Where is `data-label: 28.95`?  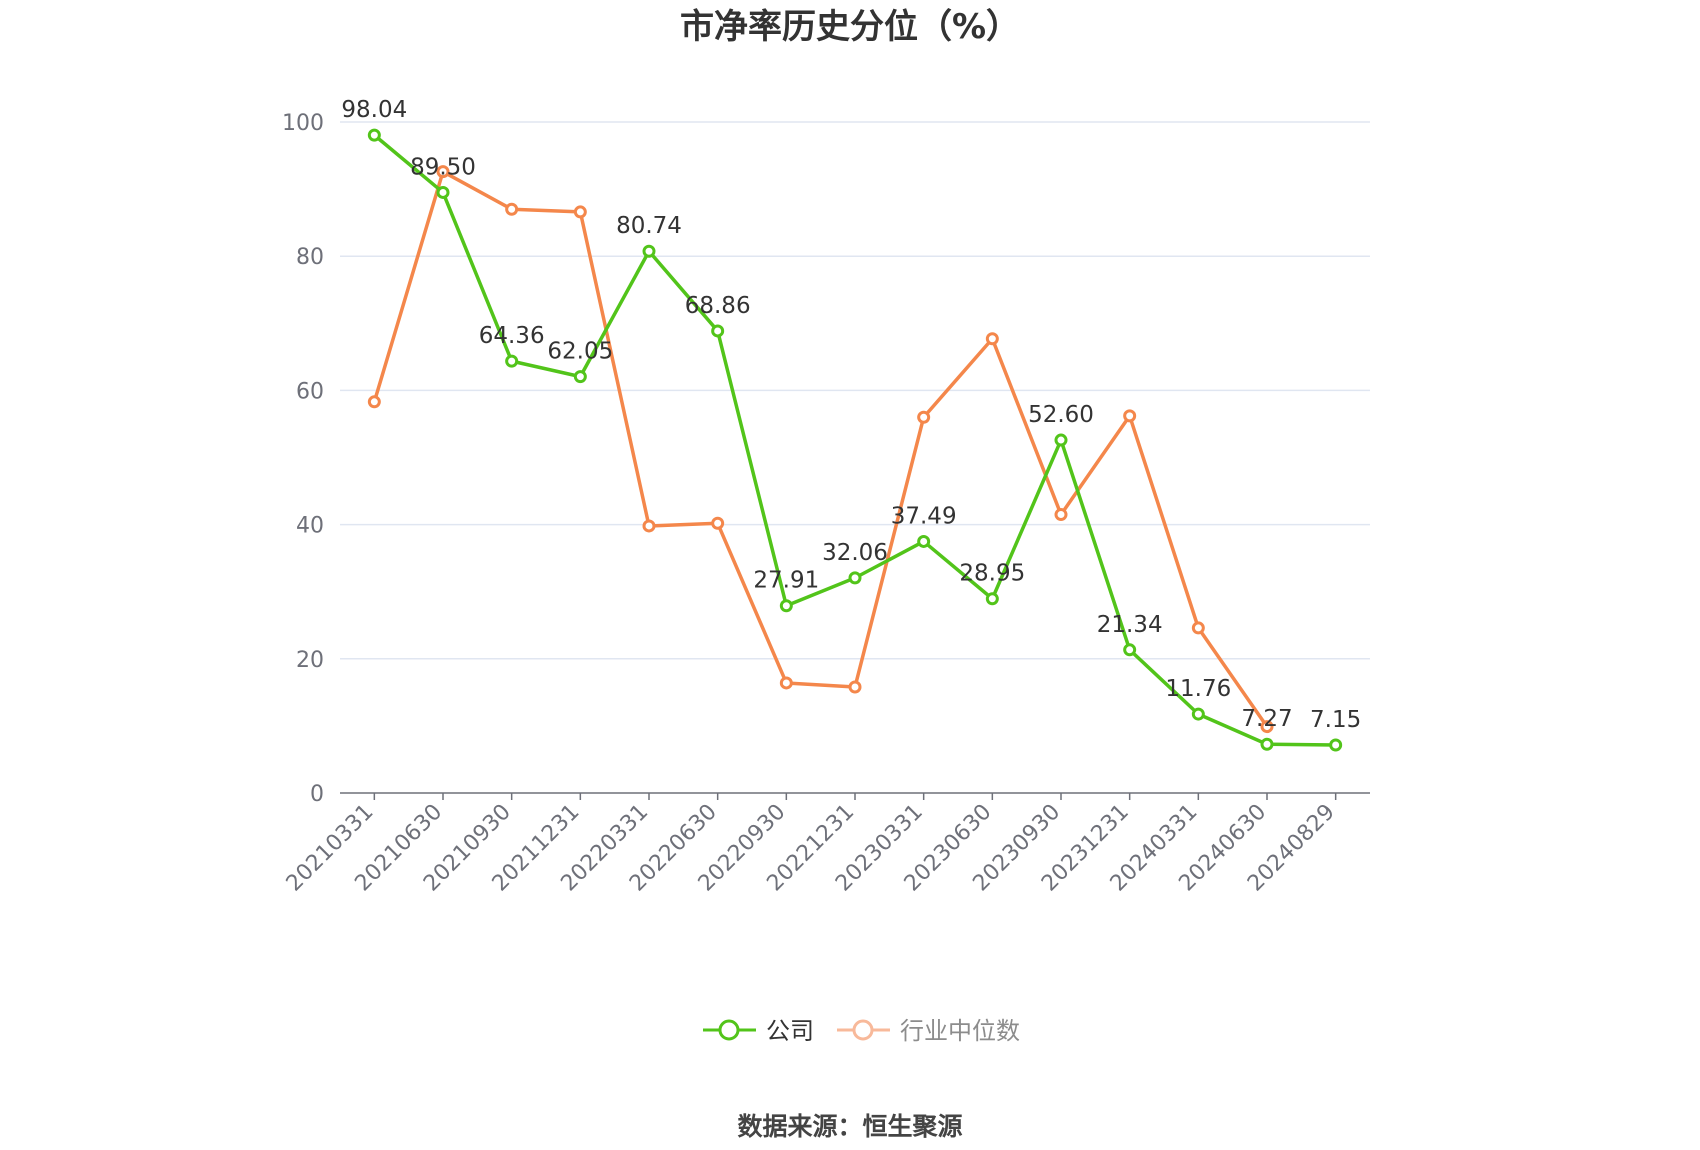
data-label: 28.95 is located at coordinates (992, 574).